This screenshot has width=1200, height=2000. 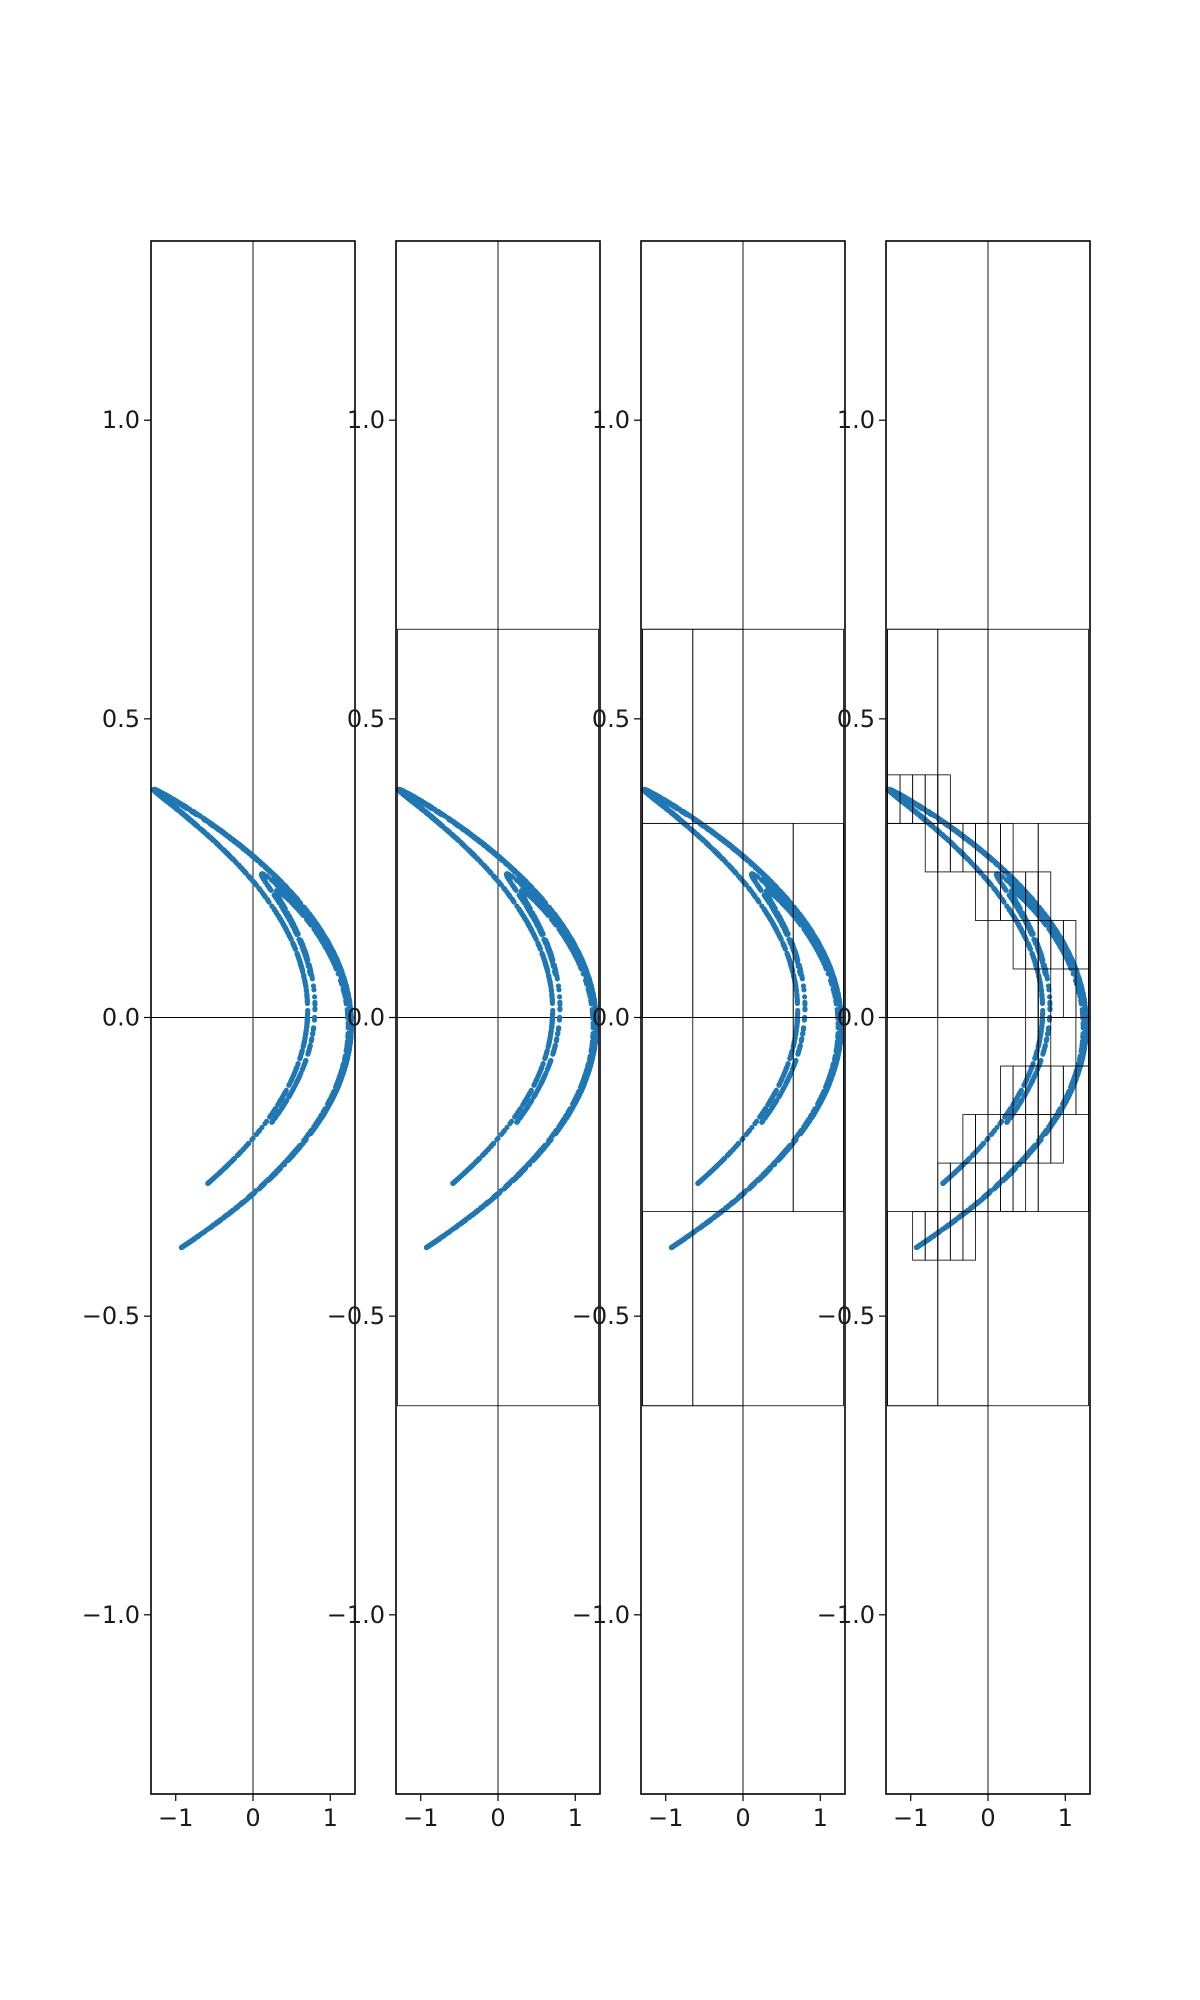 What do you see at coordinates (121, 719) in the screenshot?
I see `y-tick-label: 0.5` at bounding box center [121, 719].